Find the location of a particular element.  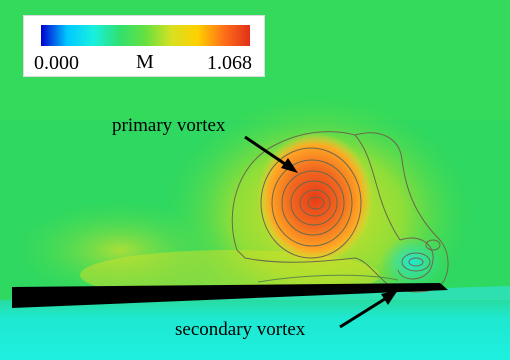

secondary-vortex-label: secondary vortex is located at coordinates (240, 329).